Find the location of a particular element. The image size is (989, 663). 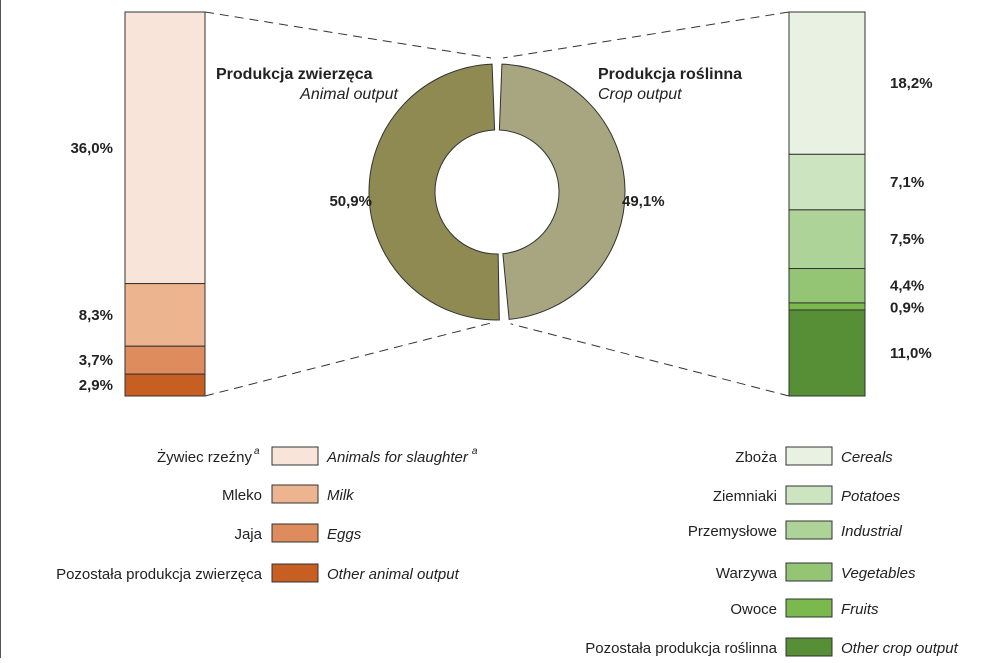

crop-bar-value-label: 11,0% is located at coordinates (911, 353).